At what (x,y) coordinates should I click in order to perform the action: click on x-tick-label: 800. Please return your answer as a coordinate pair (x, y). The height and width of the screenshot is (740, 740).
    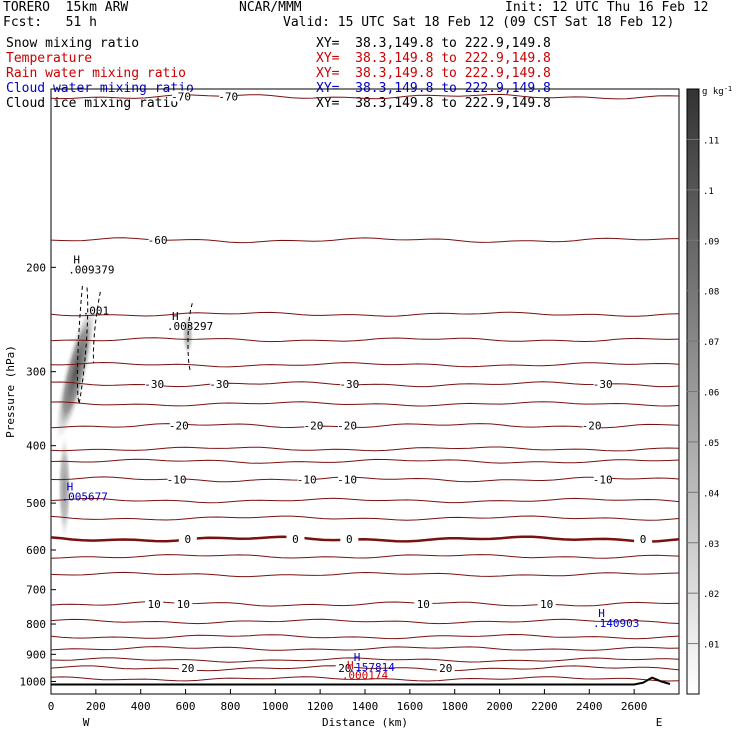
    Looking at the image, I should click on (230, 706).